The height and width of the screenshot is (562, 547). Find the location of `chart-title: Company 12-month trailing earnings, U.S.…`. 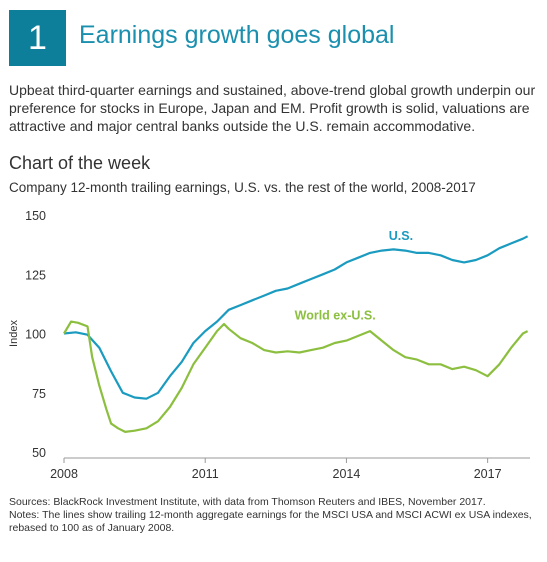

chart-title: Company 12-month trailing earnings, U.S.… is located at coordinates (242, 187).